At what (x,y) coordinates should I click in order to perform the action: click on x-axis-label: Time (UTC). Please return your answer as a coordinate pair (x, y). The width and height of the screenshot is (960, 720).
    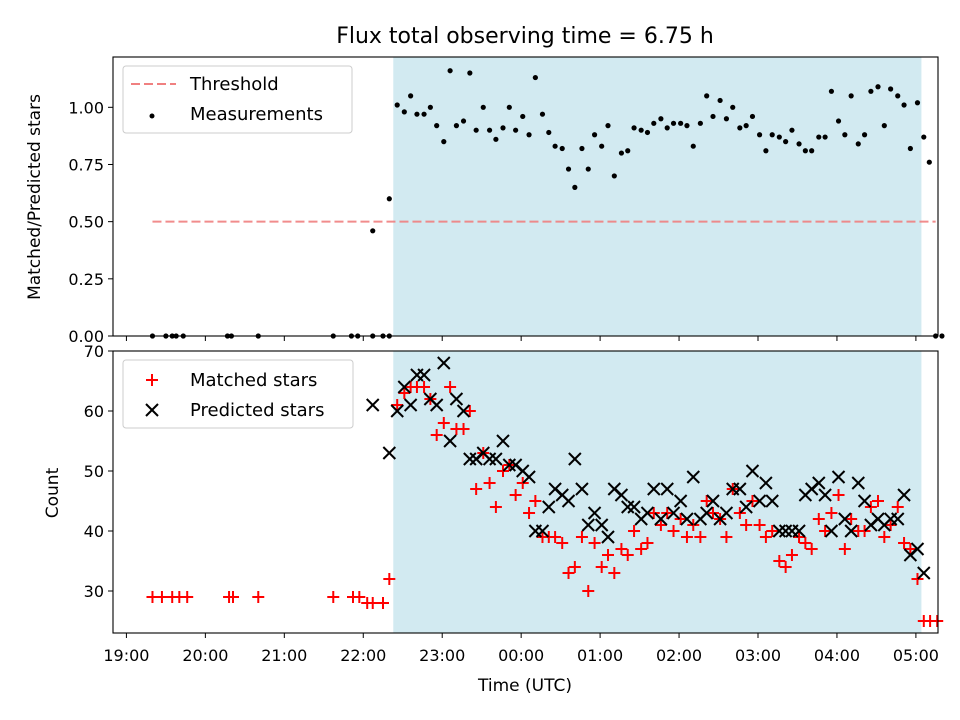
    Looking at the image, I should click on (524, 686).